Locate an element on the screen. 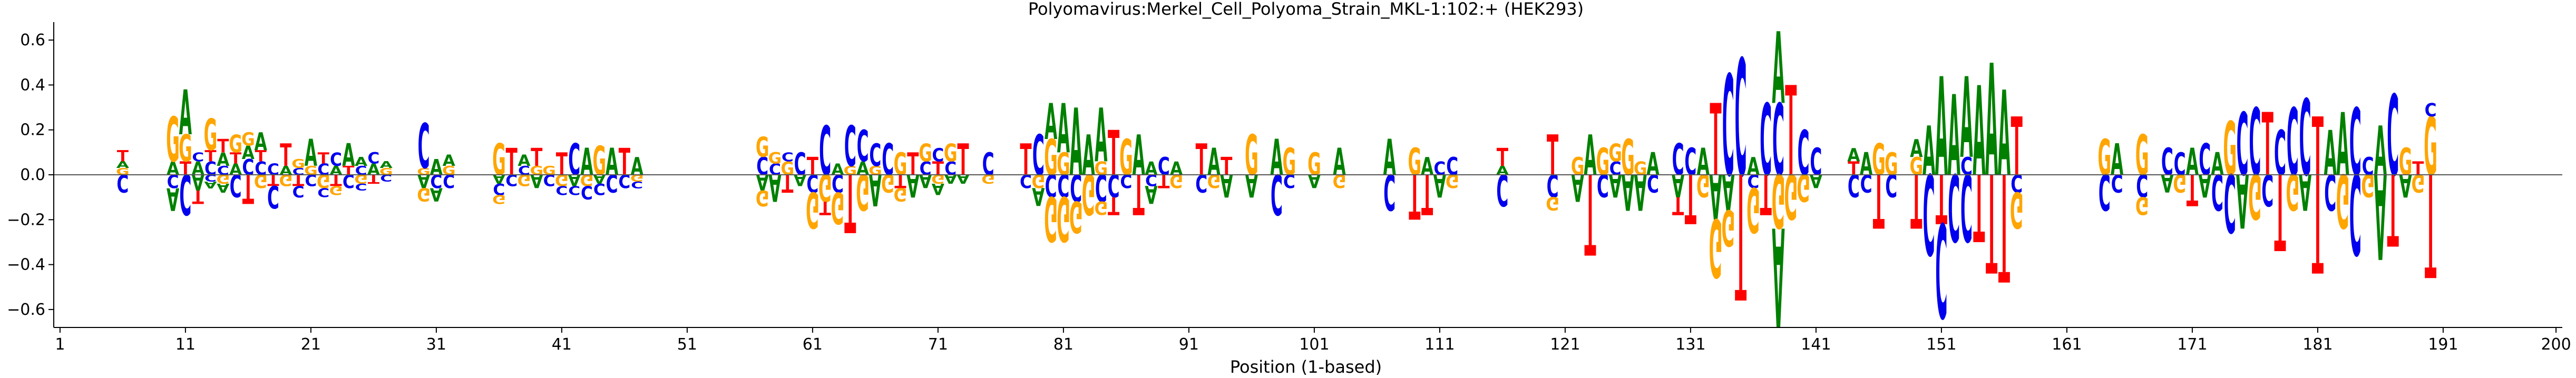  x-tick-label: 61 is located at coordinates (813, 344).